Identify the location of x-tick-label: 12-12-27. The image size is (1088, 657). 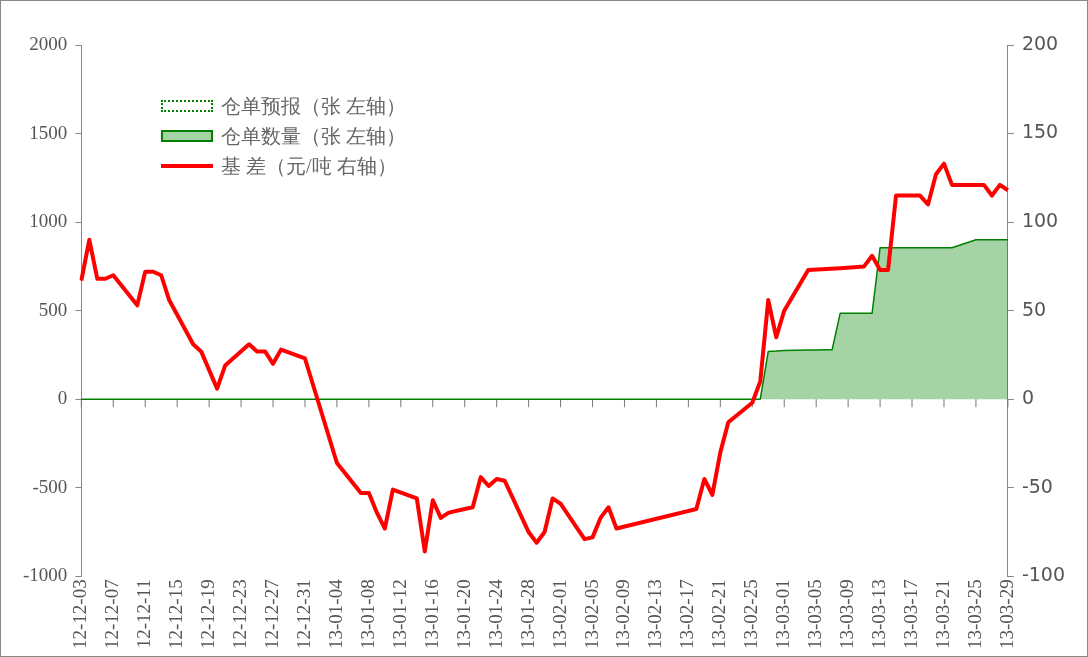
(272, 614).